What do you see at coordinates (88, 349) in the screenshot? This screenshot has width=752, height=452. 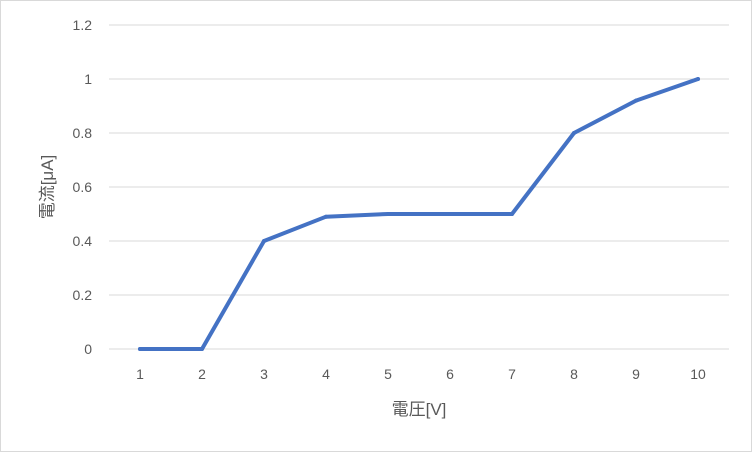 I see `y-tick-label: 0` at bounding box center [88, 349].